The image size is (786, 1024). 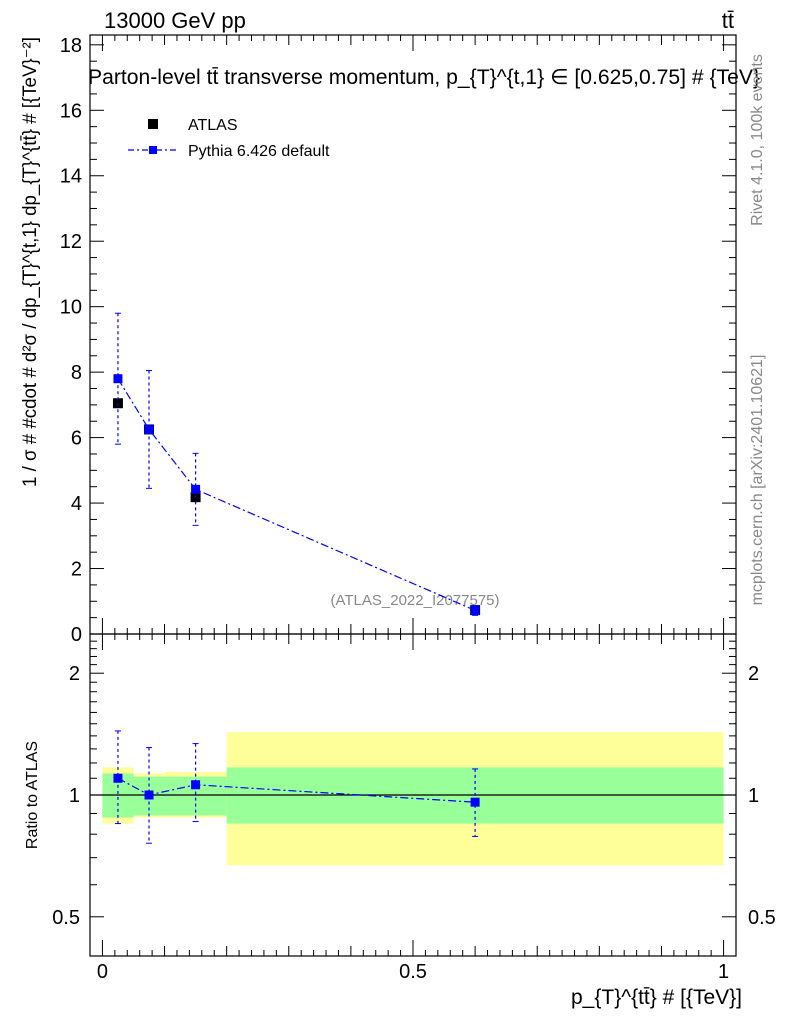 I want to click on ratio-xtick-label: 1, so click(x=723, y=972).